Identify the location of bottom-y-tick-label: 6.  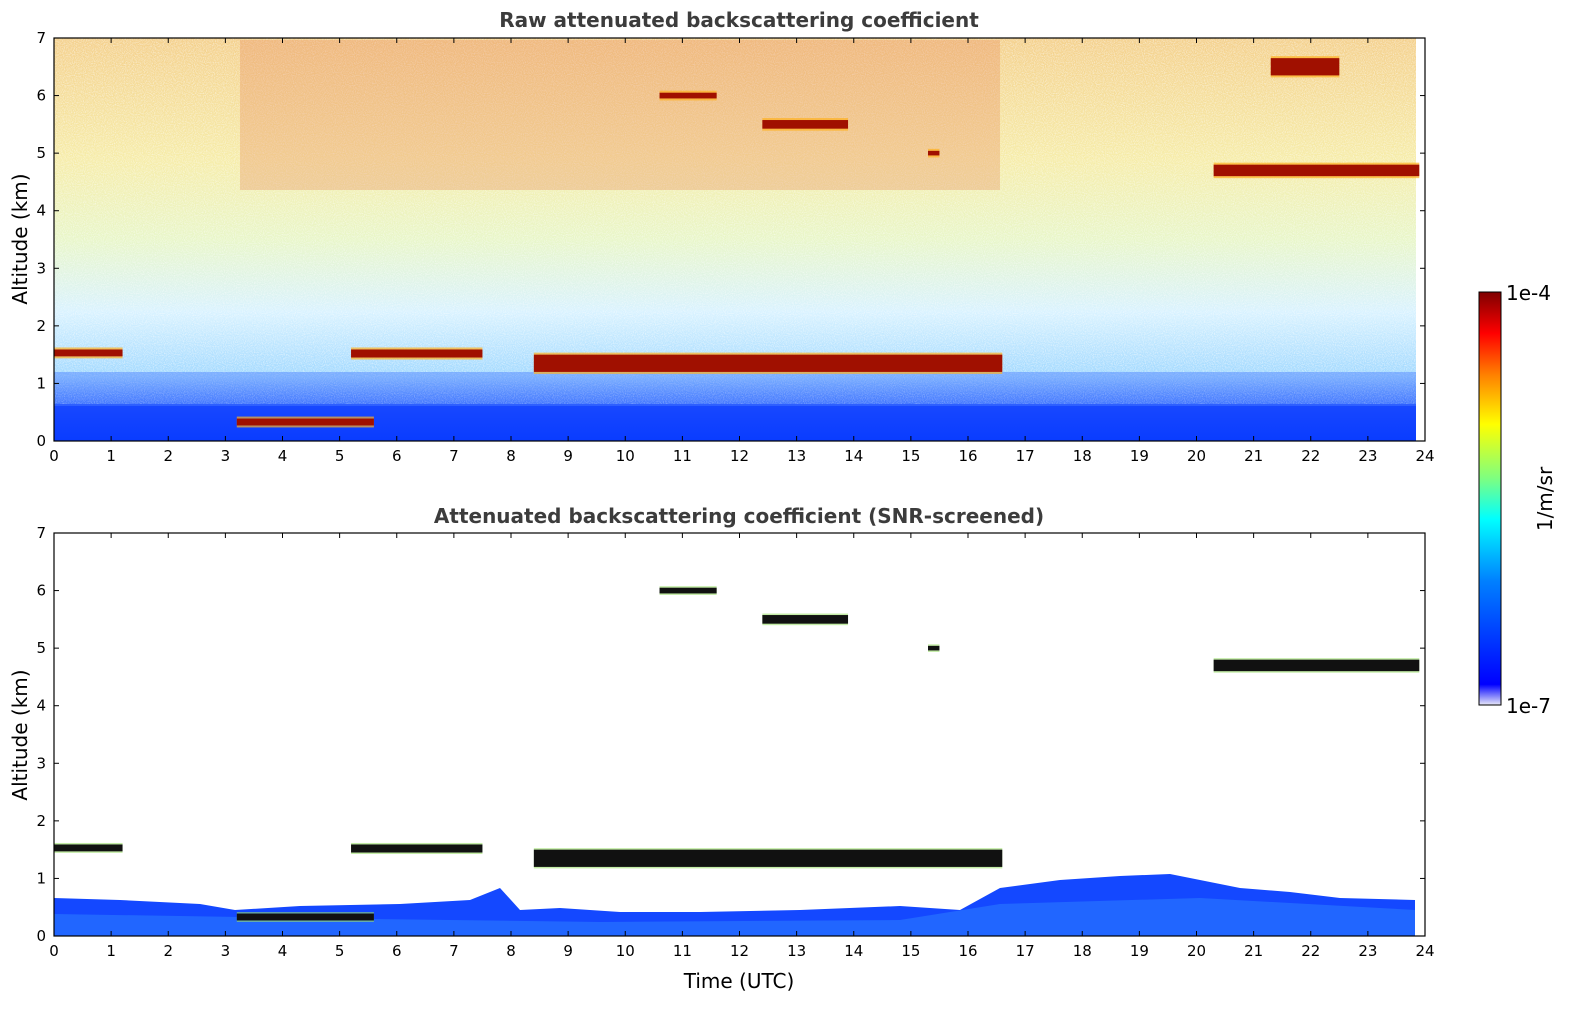
(41, 591).